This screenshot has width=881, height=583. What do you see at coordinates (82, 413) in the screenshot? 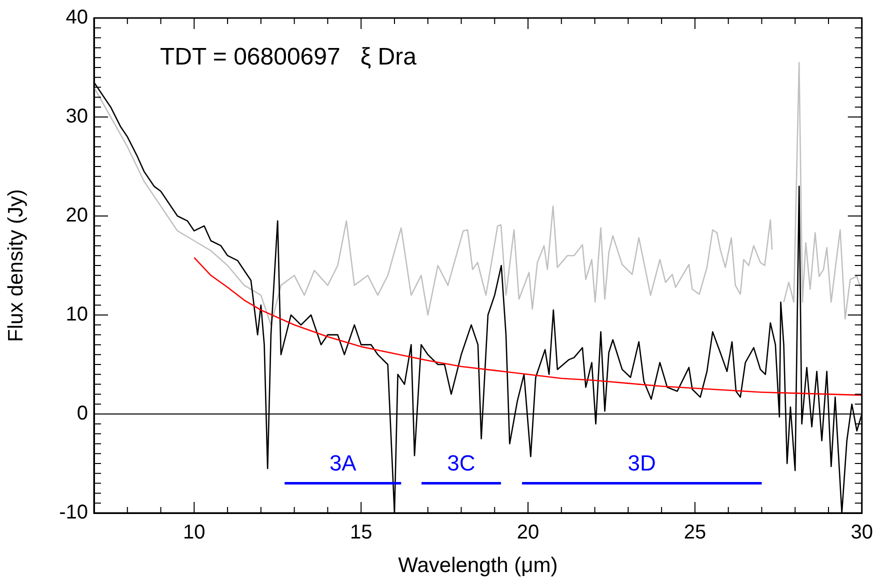
I see `y-tick-label: 0` at bounding box center [82, 413].